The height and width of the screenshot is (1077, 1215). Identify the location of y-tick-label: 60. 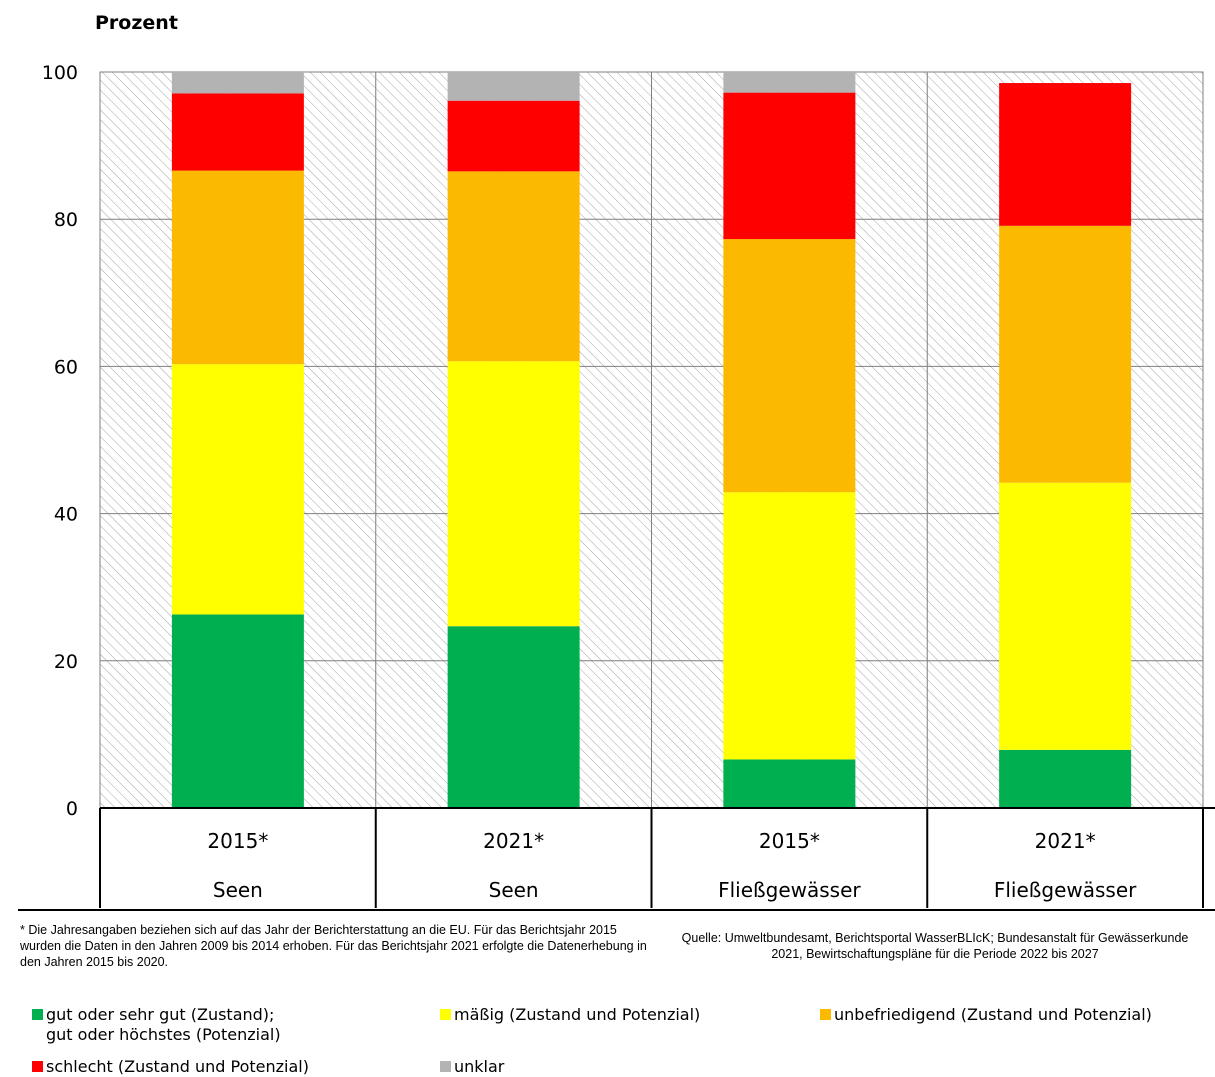
(66, 367).